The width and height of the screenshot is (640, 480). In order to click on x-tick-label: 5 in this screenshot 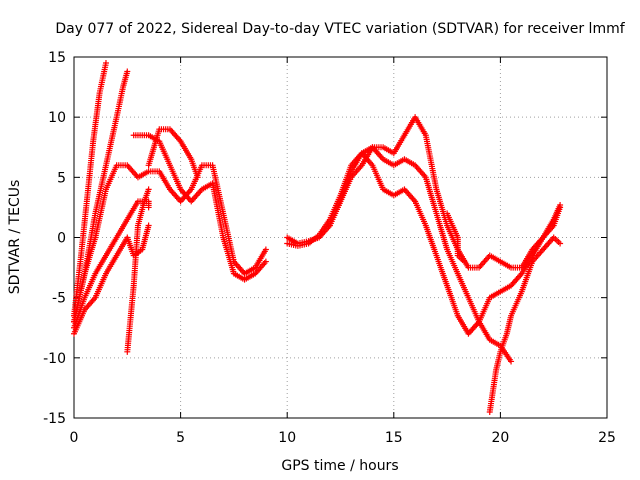, I will do `click(180, 438)`.